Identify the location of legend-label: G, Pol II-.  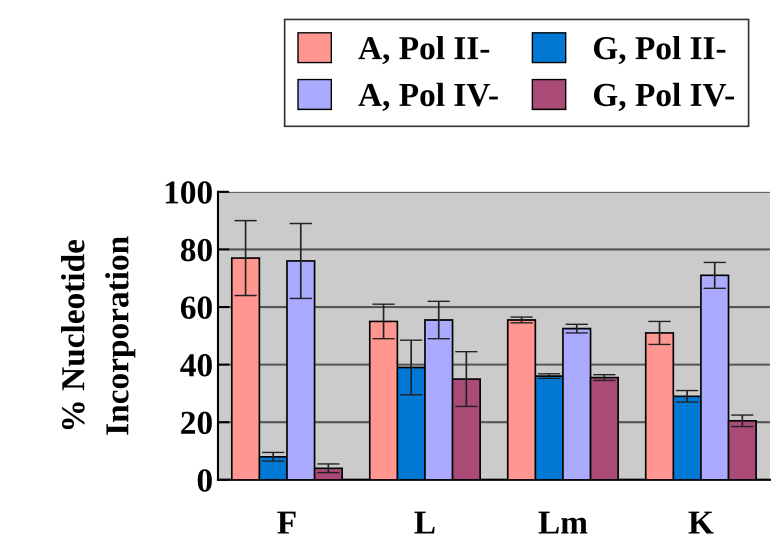
(660, 50).